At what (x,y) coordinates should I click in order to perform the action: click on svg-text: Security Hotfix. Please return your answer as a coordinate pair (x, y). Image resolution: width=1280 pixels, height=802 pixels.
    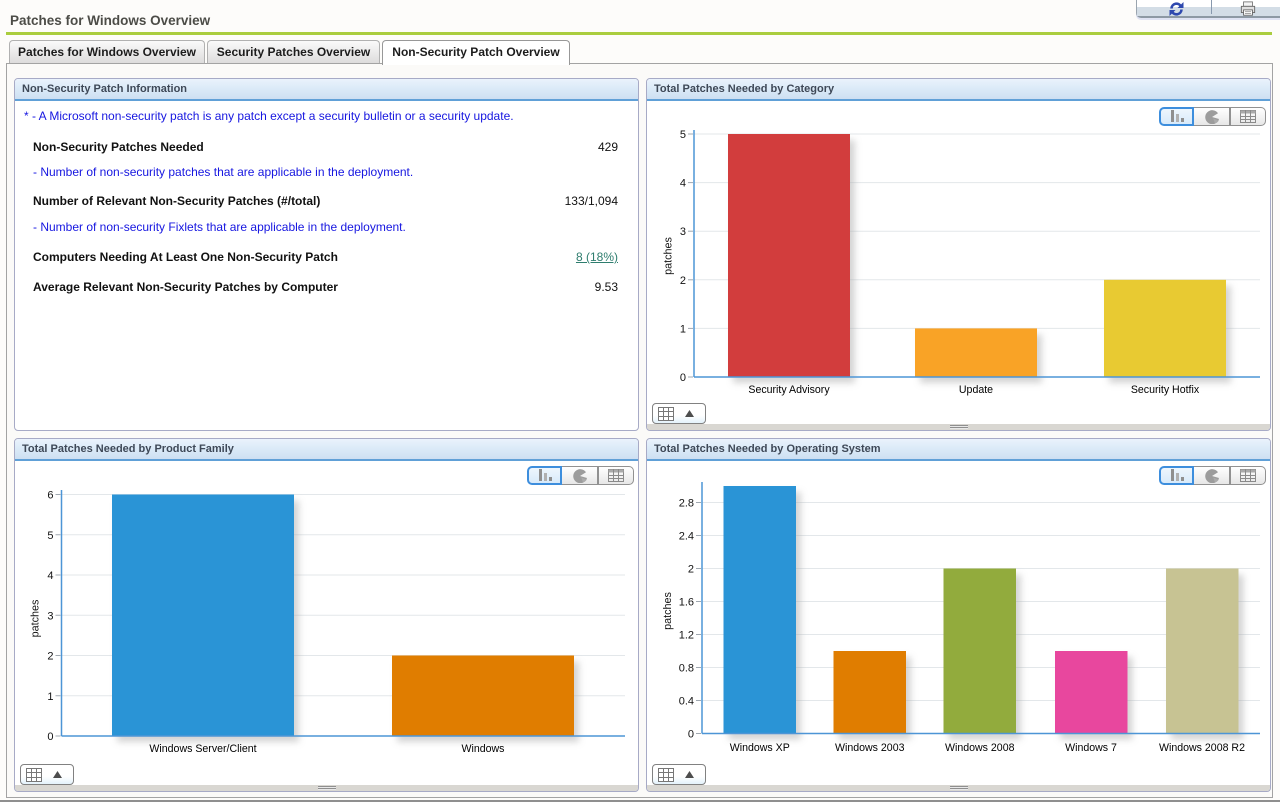
    Looking at the image, I should click on (1165, 390).